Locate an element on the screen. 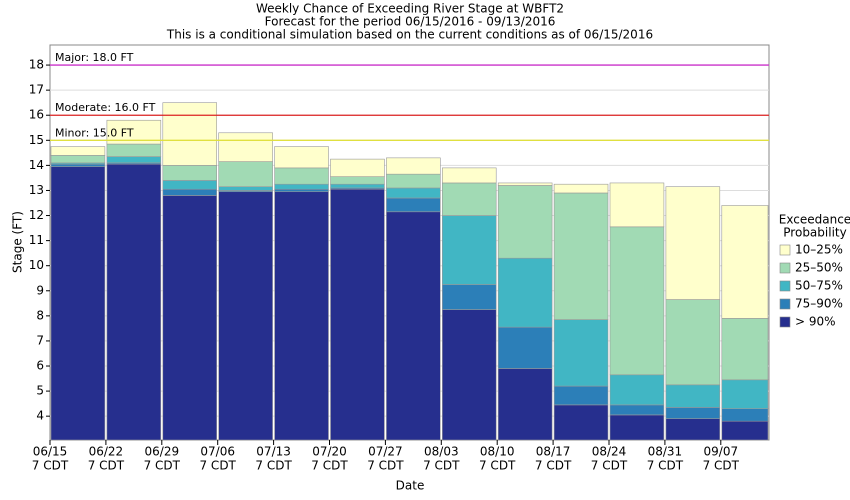  y-tick-label: 14 is located at coordinates (36, 165).